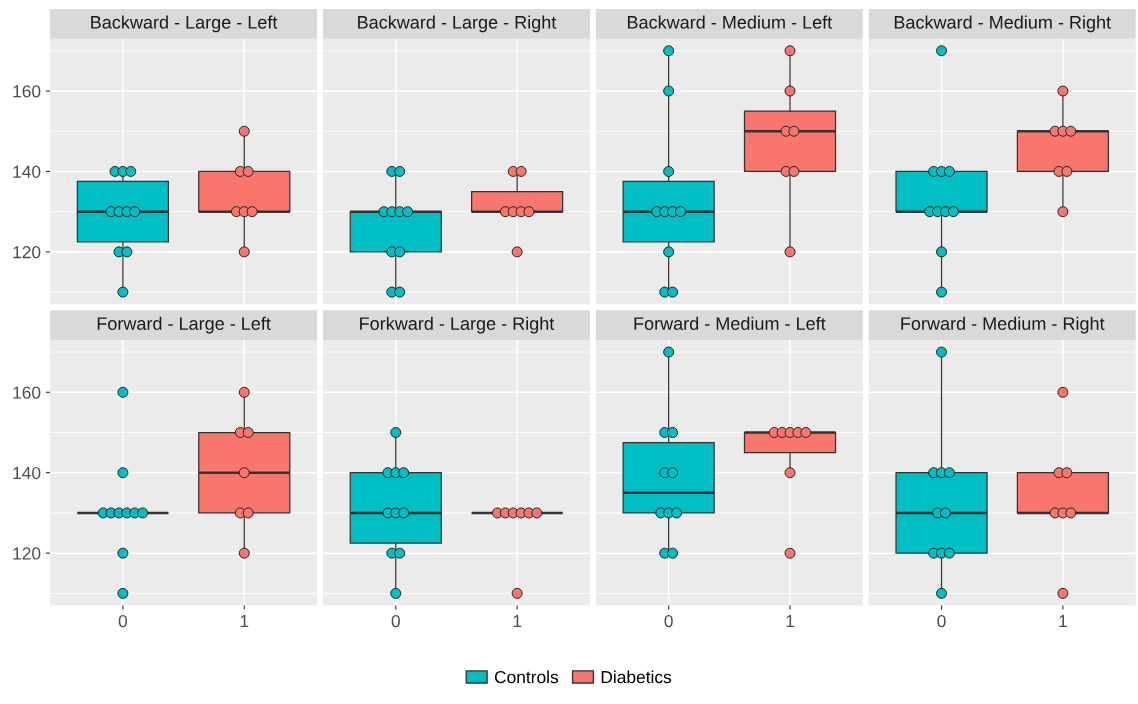 Image resolution: width=1138 pixels, height=704 pixels. What do you see at coordinates (184, 24) in the screenshot?
I see `chart-title: Backward - Large - Left` at bounding box center [184, 24].